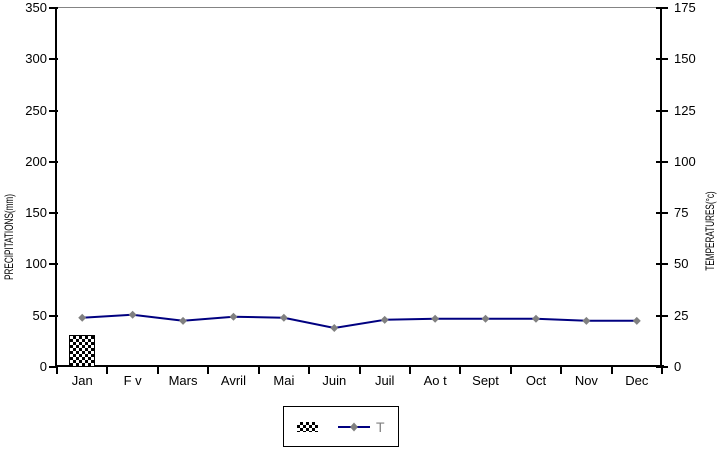 This screenshot has height=452, width=727. I want to click on legend-line-marker-icon, so click(354, 426).